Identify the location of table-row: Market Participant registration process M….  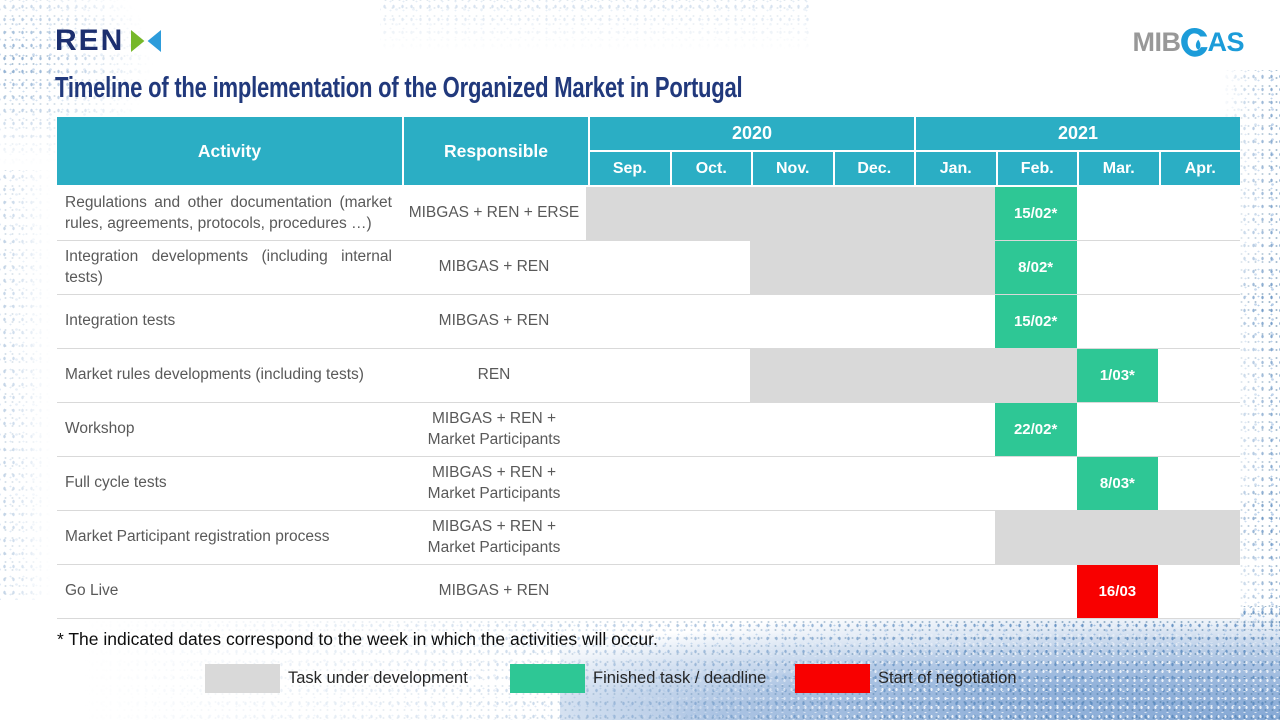
(648, 538).